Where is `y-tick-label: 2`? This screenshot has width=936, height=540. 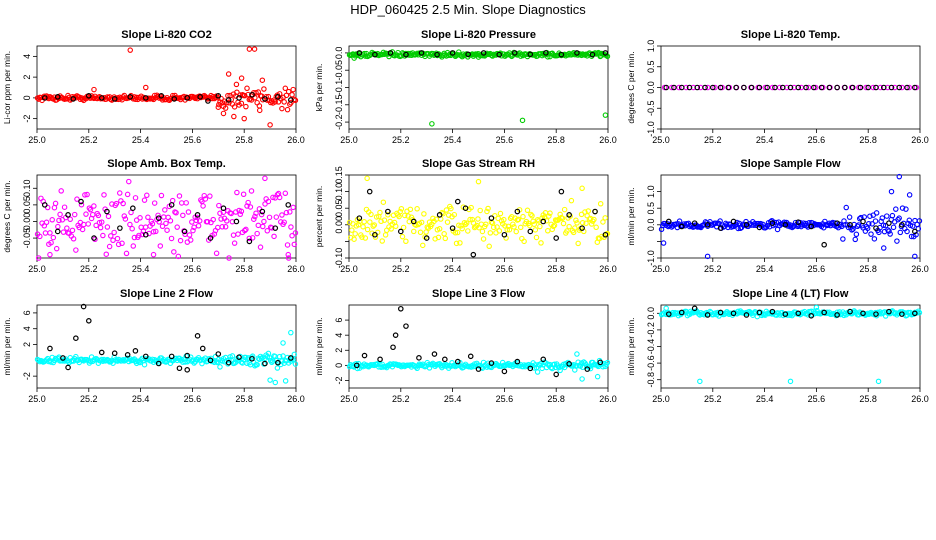
y-tick-label: 2 is located at coordinates (339, 350).